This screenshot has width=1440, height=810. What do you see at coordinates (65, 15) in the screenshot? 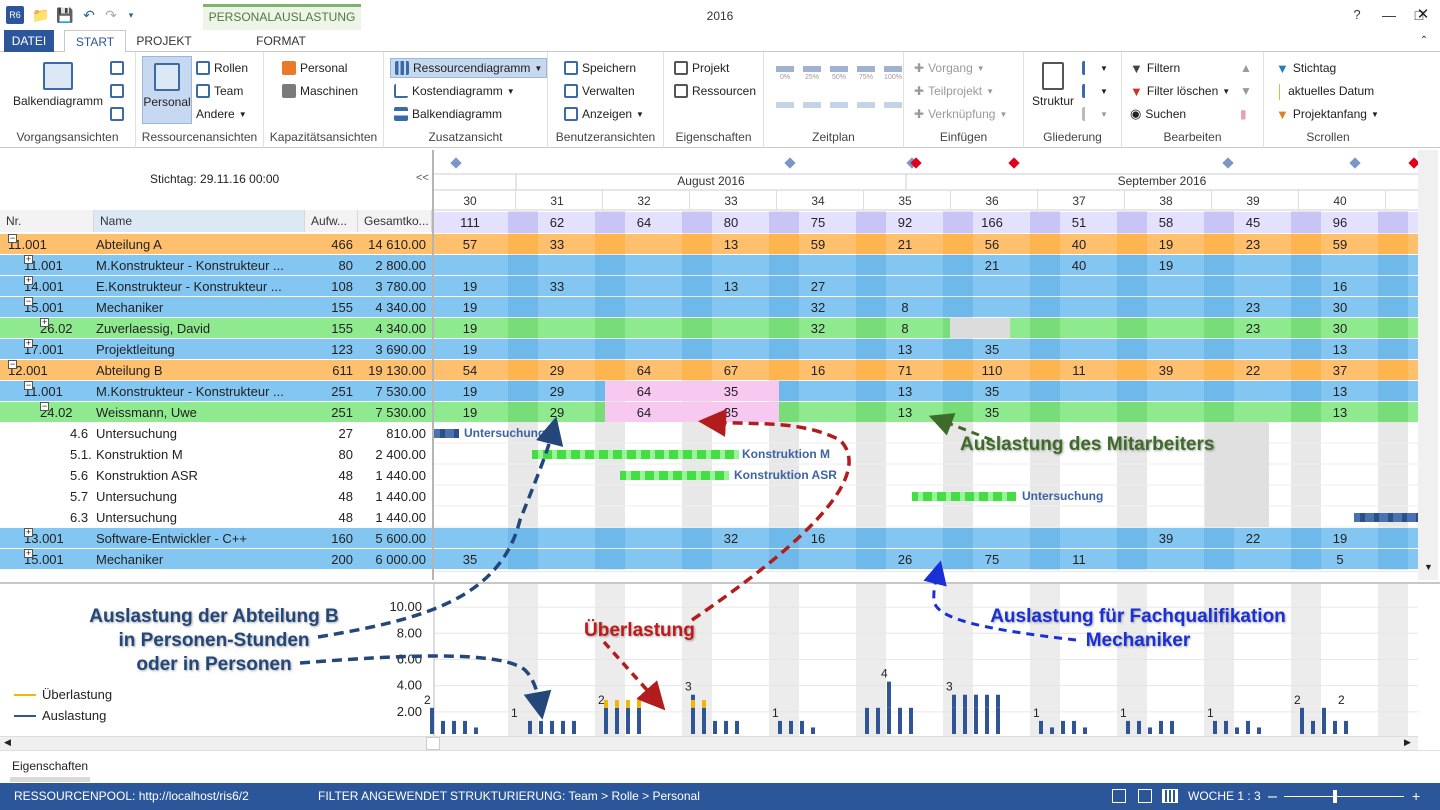
I see `save-icon: 💾` at bounding box center [65, 15].